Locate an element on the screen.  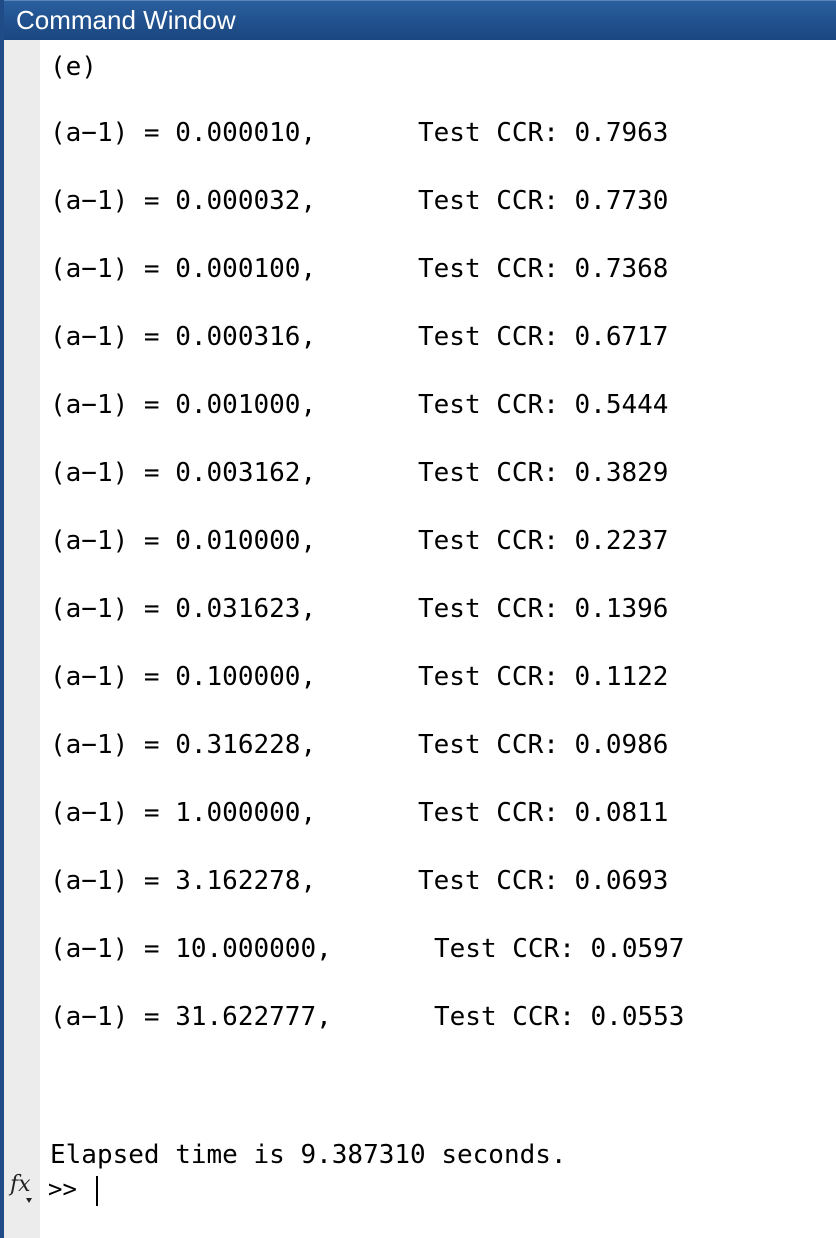
row-test-ccr: Test CCR: 0.7730 is located at coordinates (543, 201).